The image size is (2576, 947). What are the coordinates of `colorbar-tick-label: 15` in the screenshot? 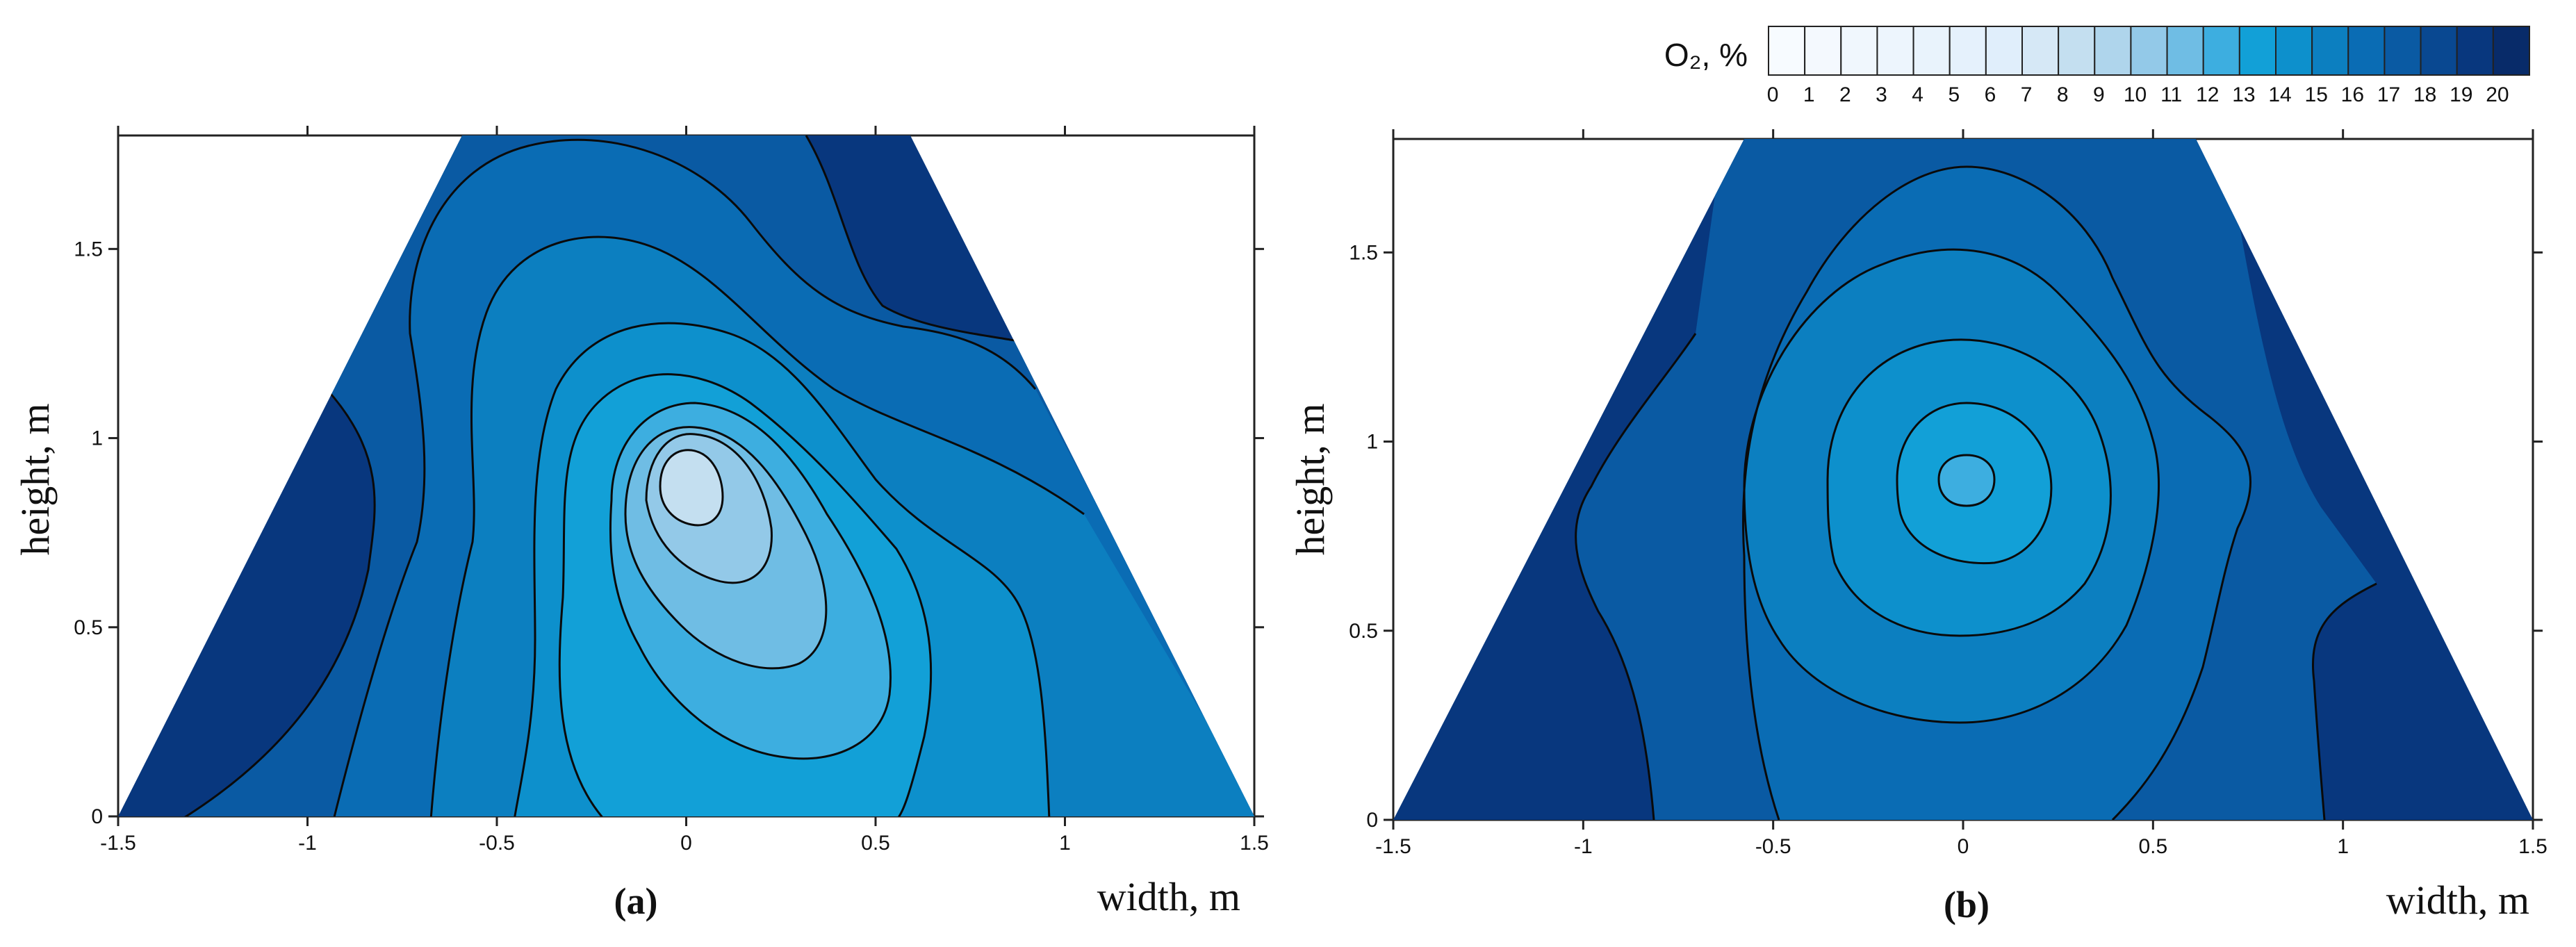 It's located at (2316, 94).